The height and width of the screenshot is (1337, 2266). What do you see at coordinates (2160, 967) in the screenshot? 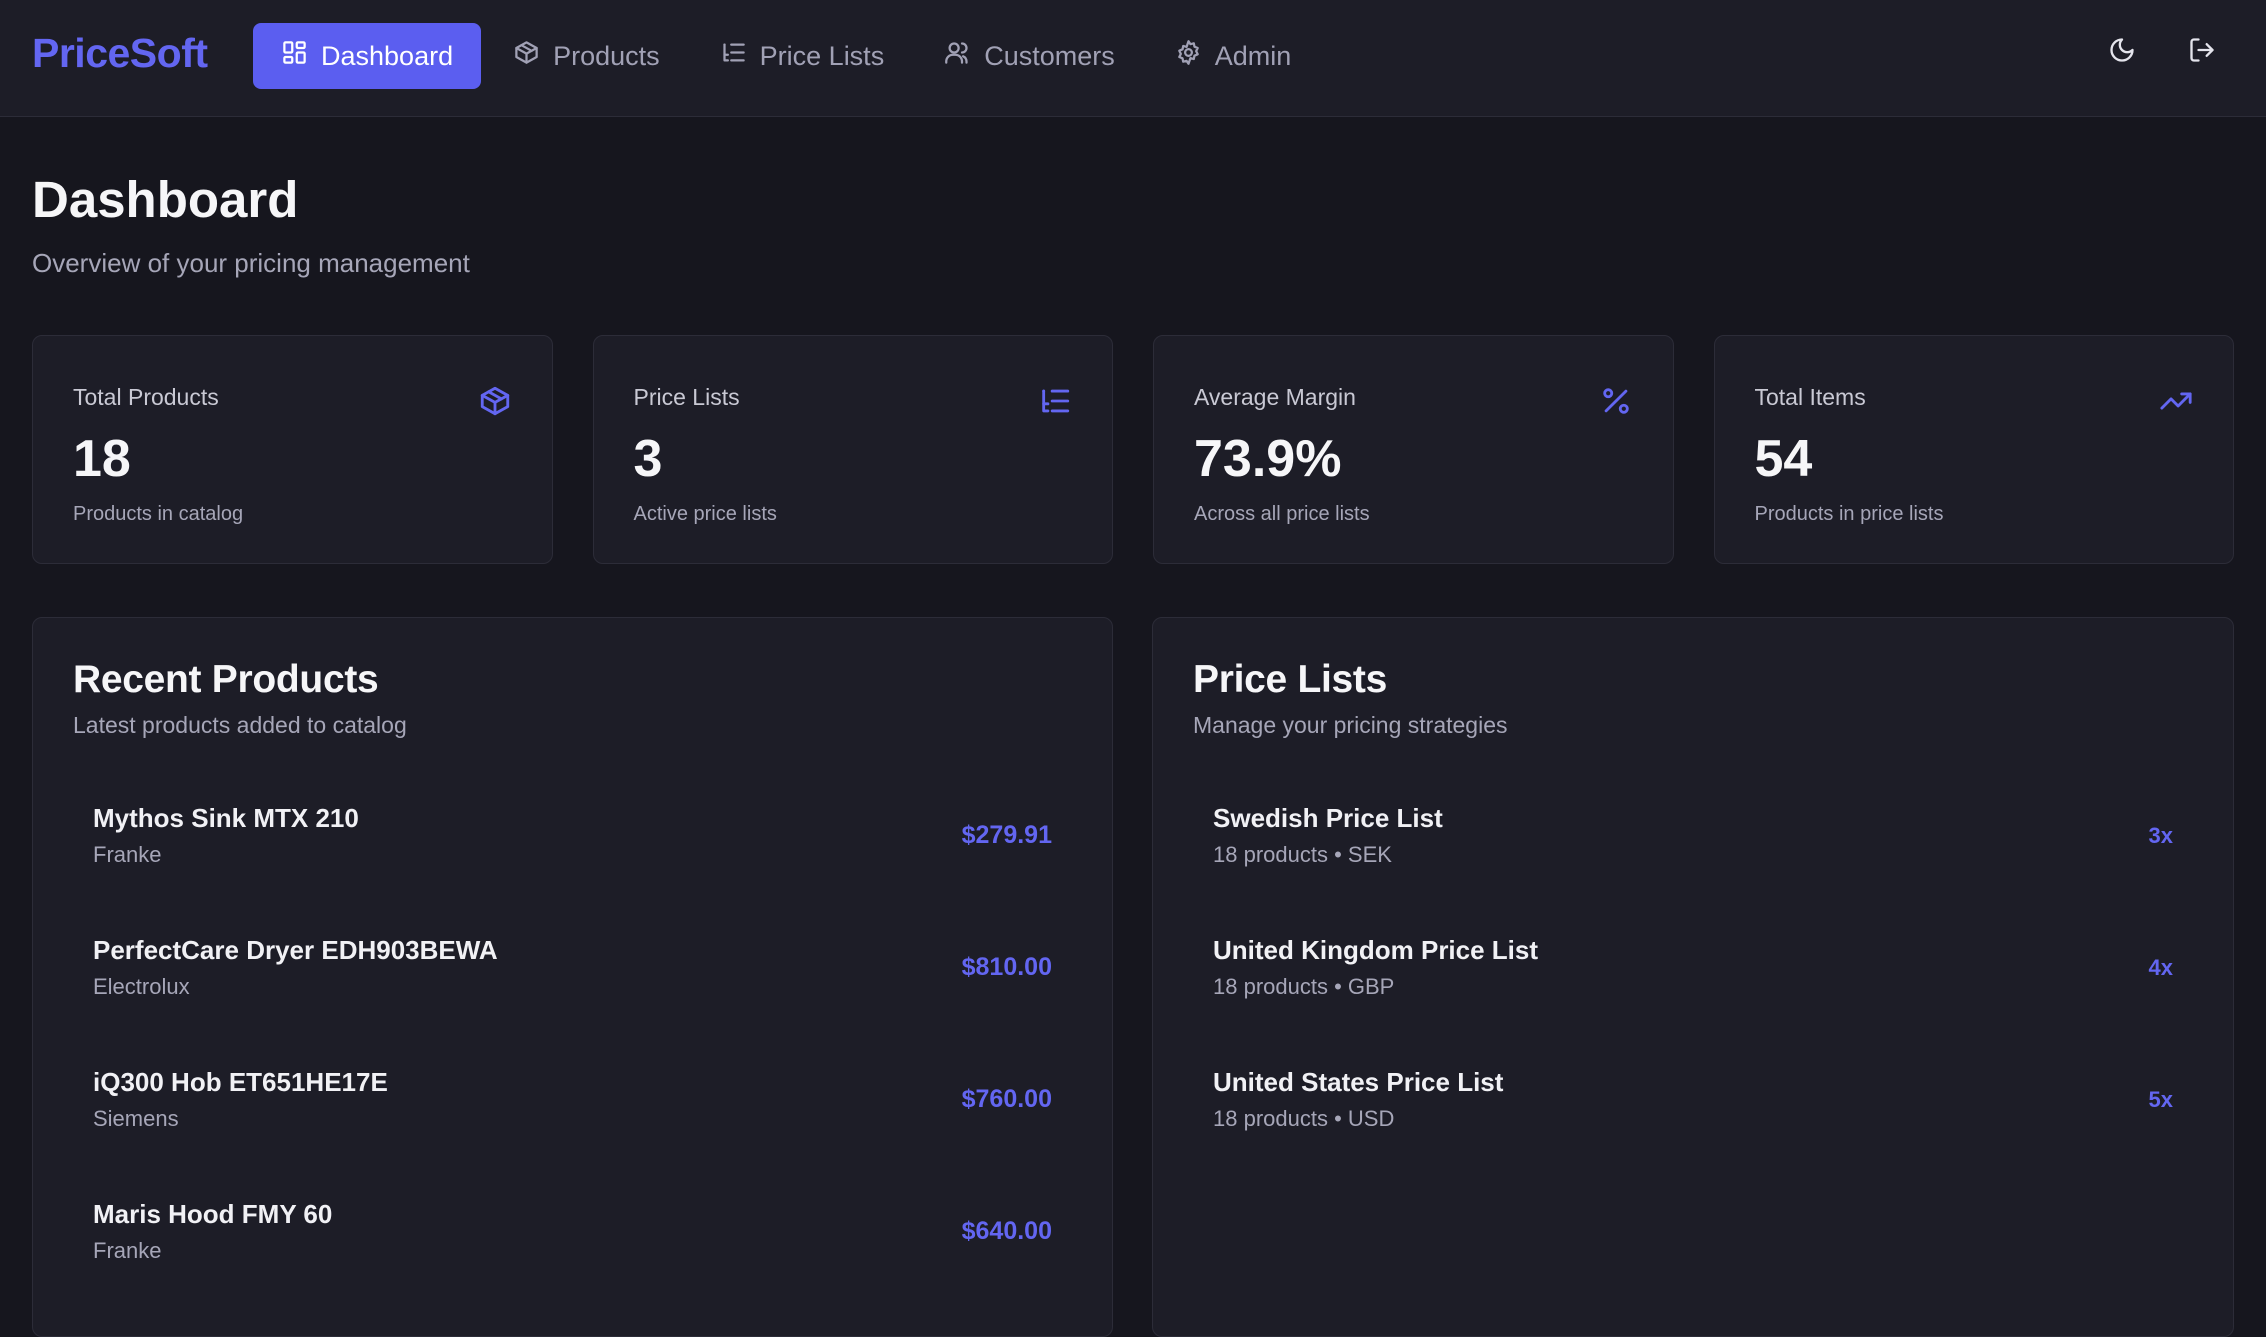
I see `price-list-multiplier: 4x` at bounding box center [2160, 967].